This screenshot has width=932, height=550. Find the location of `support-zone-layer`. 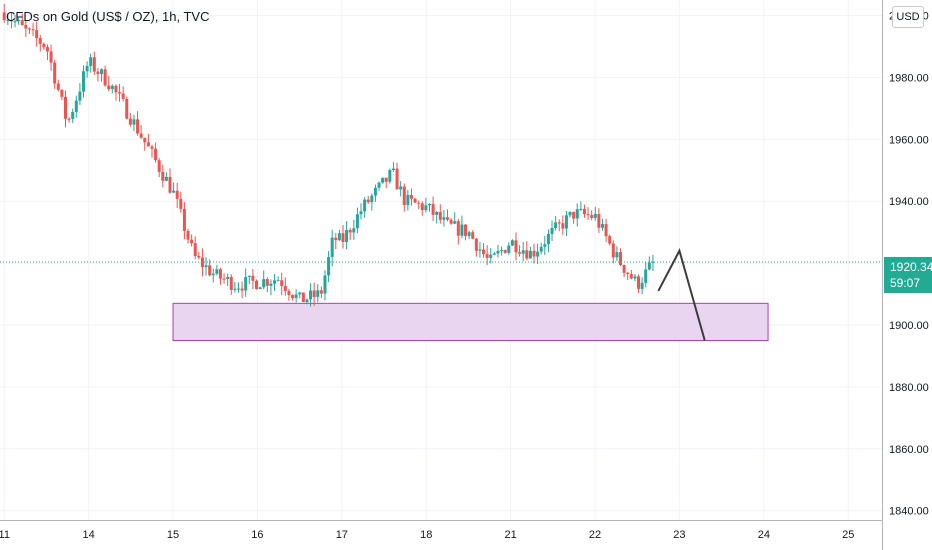

support-zone-layer is located at coordinates (470, 321).